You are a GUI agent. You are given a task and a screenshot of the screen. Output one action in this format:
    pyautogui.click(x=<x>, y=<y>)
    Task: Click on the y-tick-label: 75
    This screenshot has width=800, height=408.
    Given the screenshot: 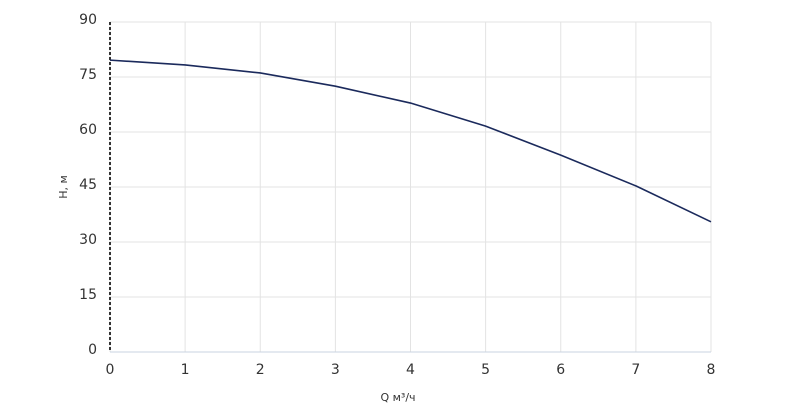 What is the action you would take?
    pyautogui.click(x=88, y=75)
    